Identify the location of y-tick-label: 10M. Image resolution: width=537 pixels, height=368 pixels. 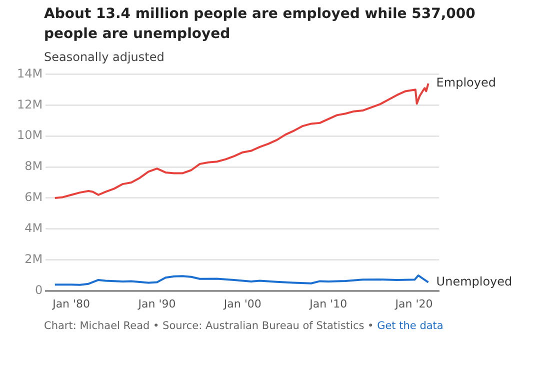
(30, 135).